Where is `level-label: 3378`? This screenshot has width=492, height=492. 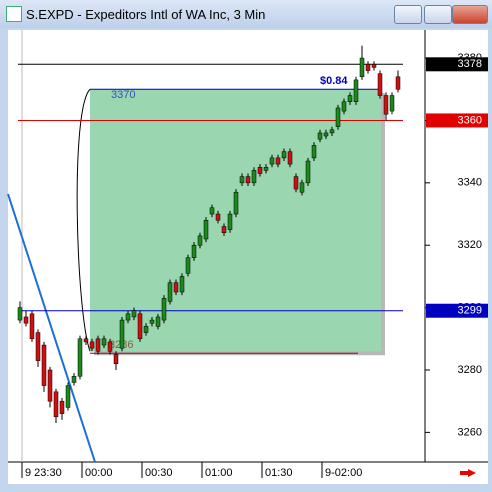 level-label: 3378 is located at coordinates (470, 64).